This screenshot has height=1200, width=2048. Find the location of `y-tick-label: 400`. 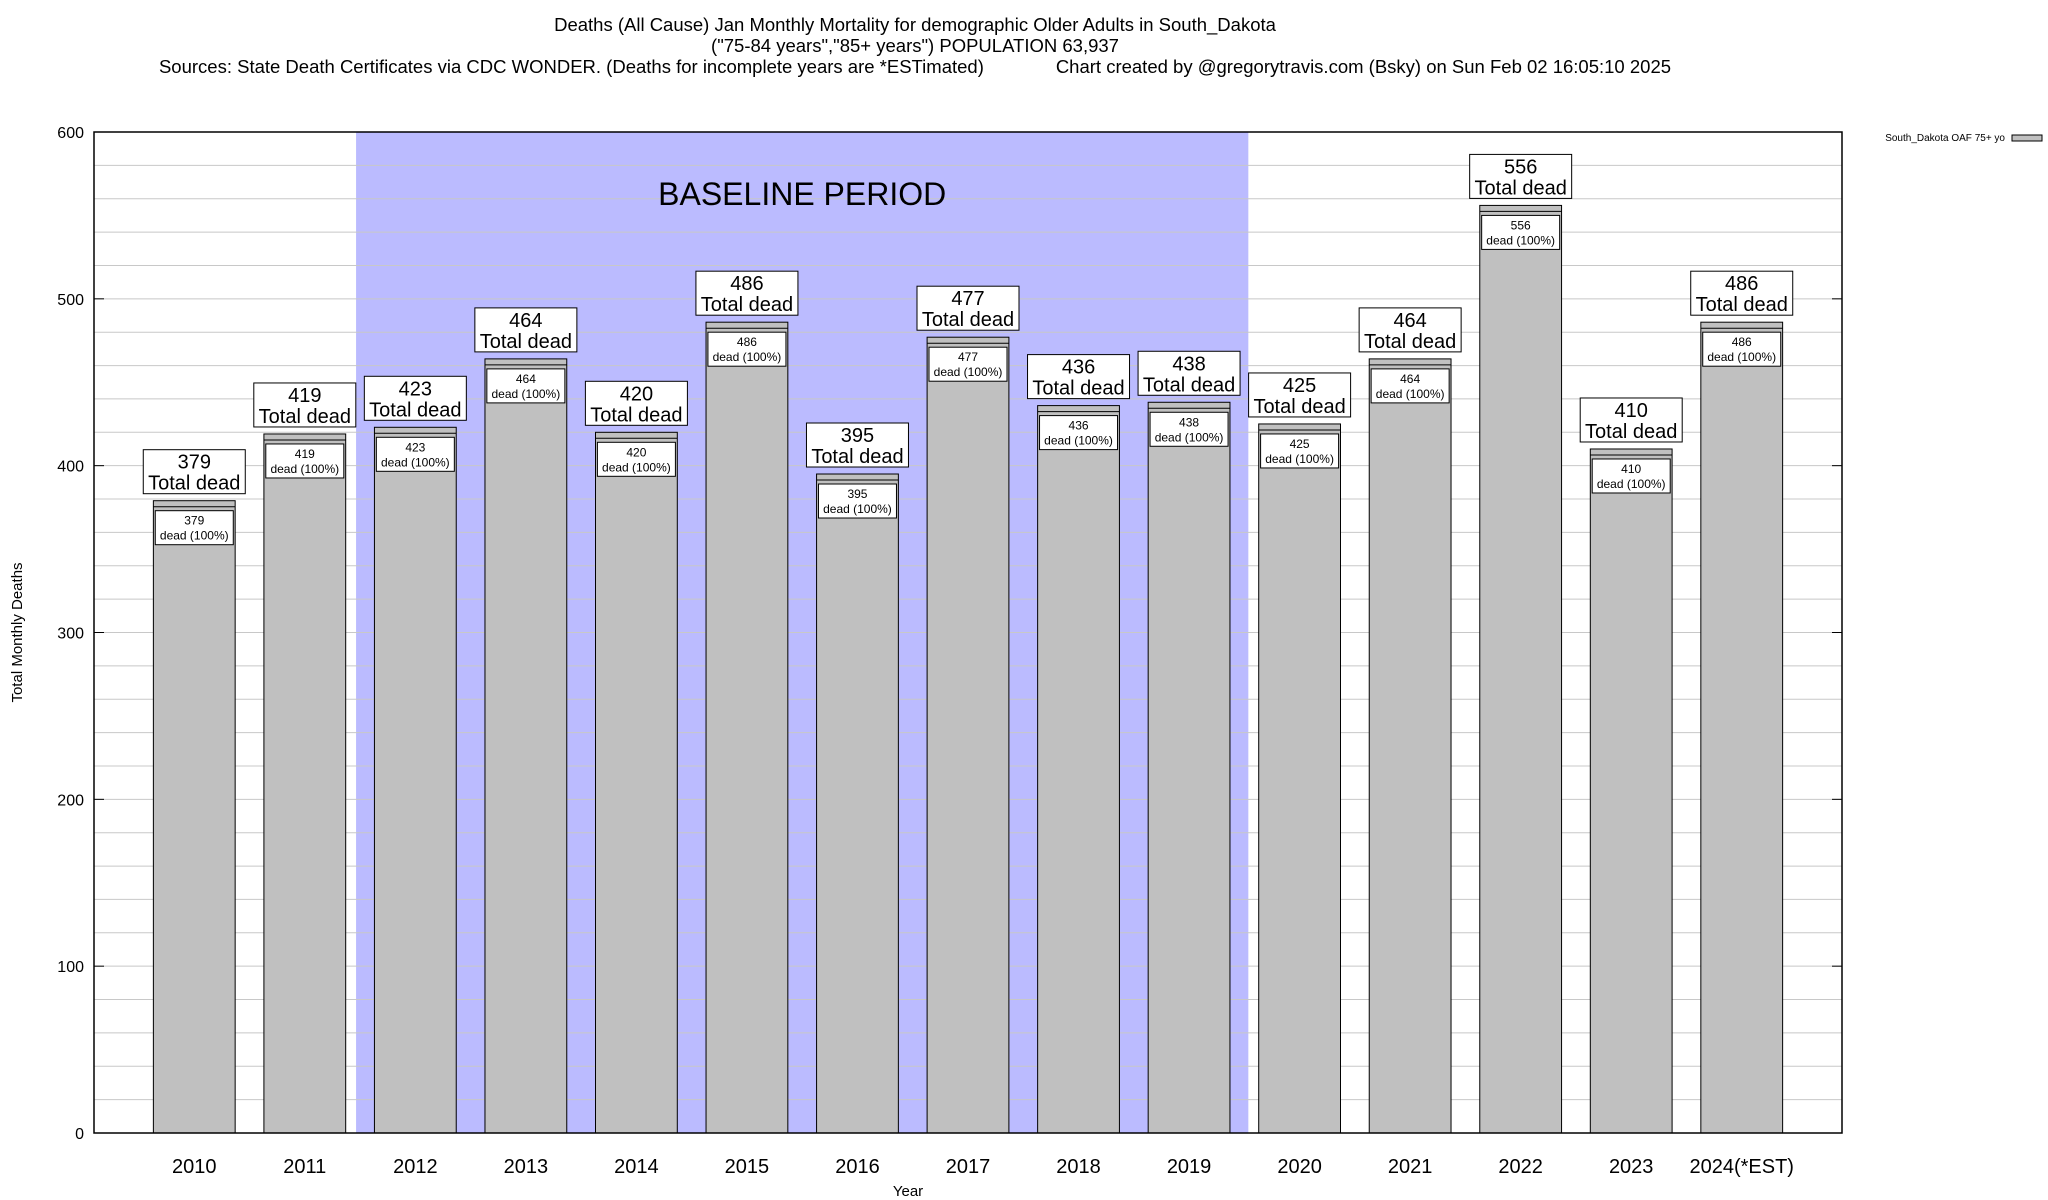

y-tick-label: 400 is located at coordinates (70, 467).